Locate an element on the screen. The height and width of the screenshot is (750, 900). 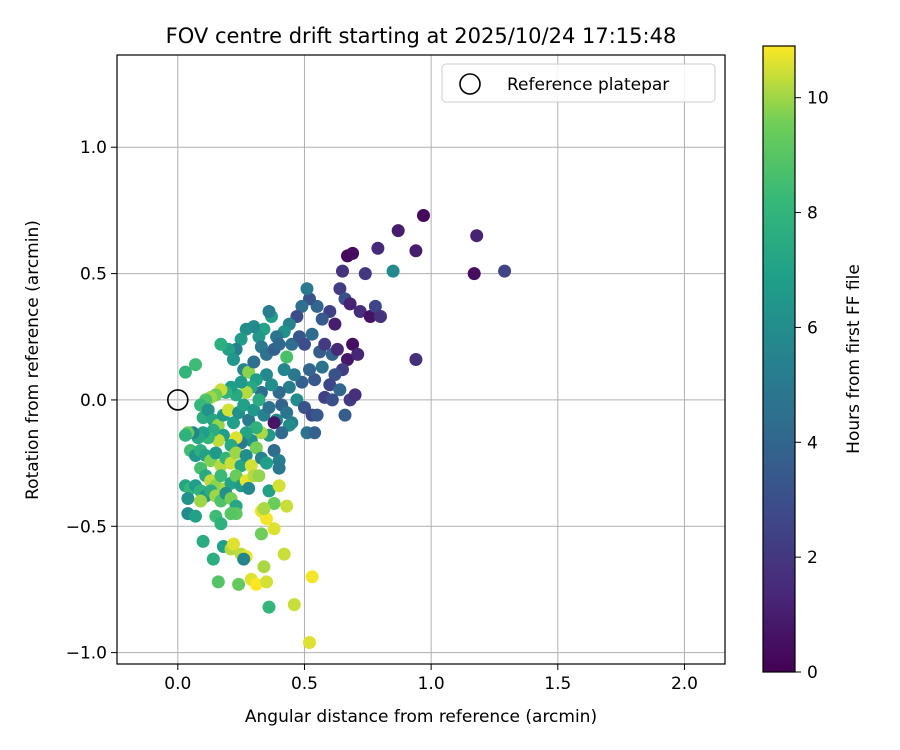
legend: Reference platepar is located at coordinates (578, 83).